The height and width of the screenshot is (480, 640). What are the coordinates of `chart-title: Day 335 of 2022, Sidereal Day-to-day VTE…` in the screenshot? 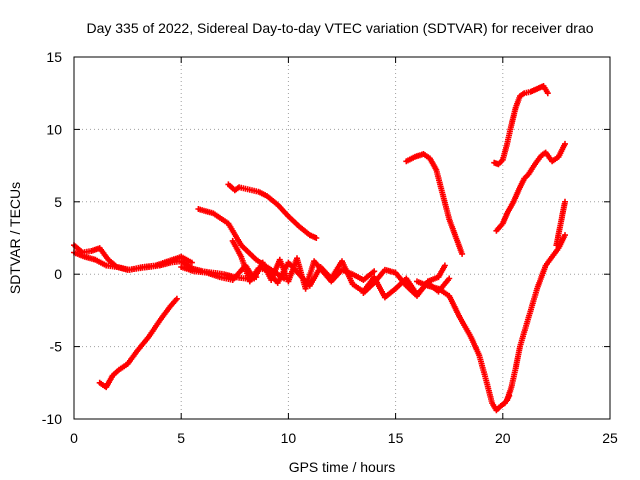 It's located at (339, 28).